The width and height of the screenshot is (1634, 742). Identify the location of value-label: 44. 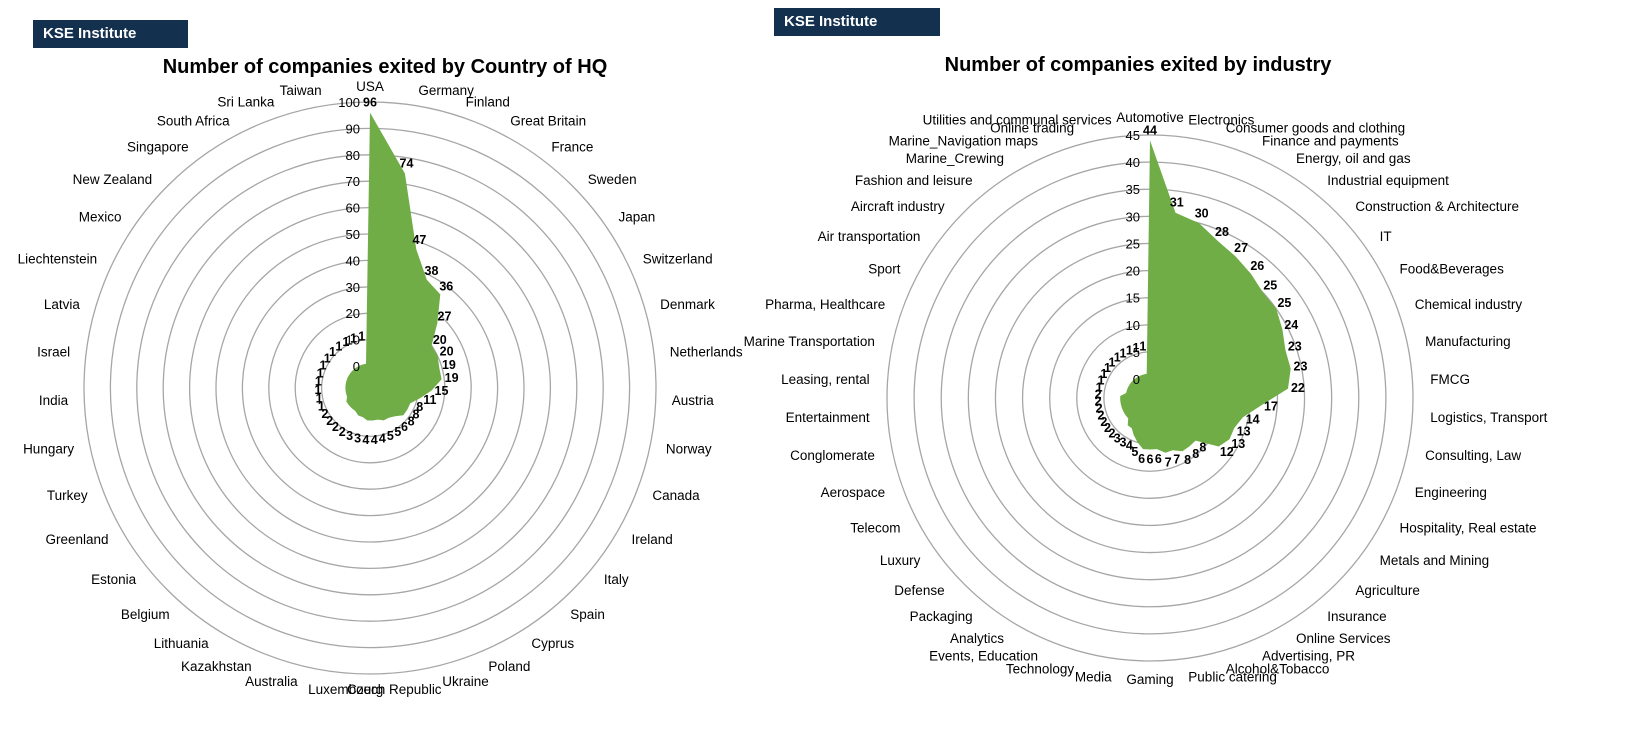
(1150, 130).